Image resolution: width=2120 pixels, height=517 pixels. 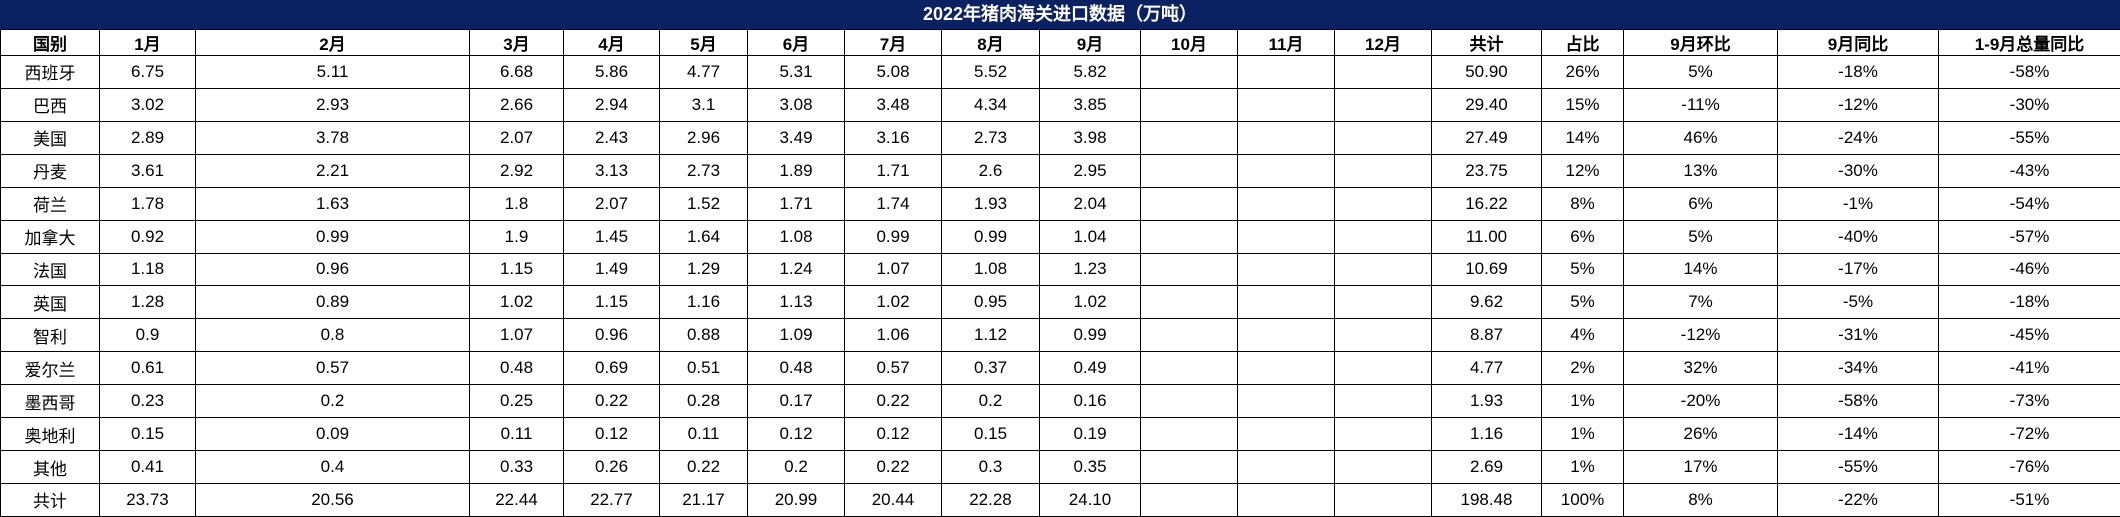 I want to click on m4-cell: 0.12, so click(x=611, y=434).